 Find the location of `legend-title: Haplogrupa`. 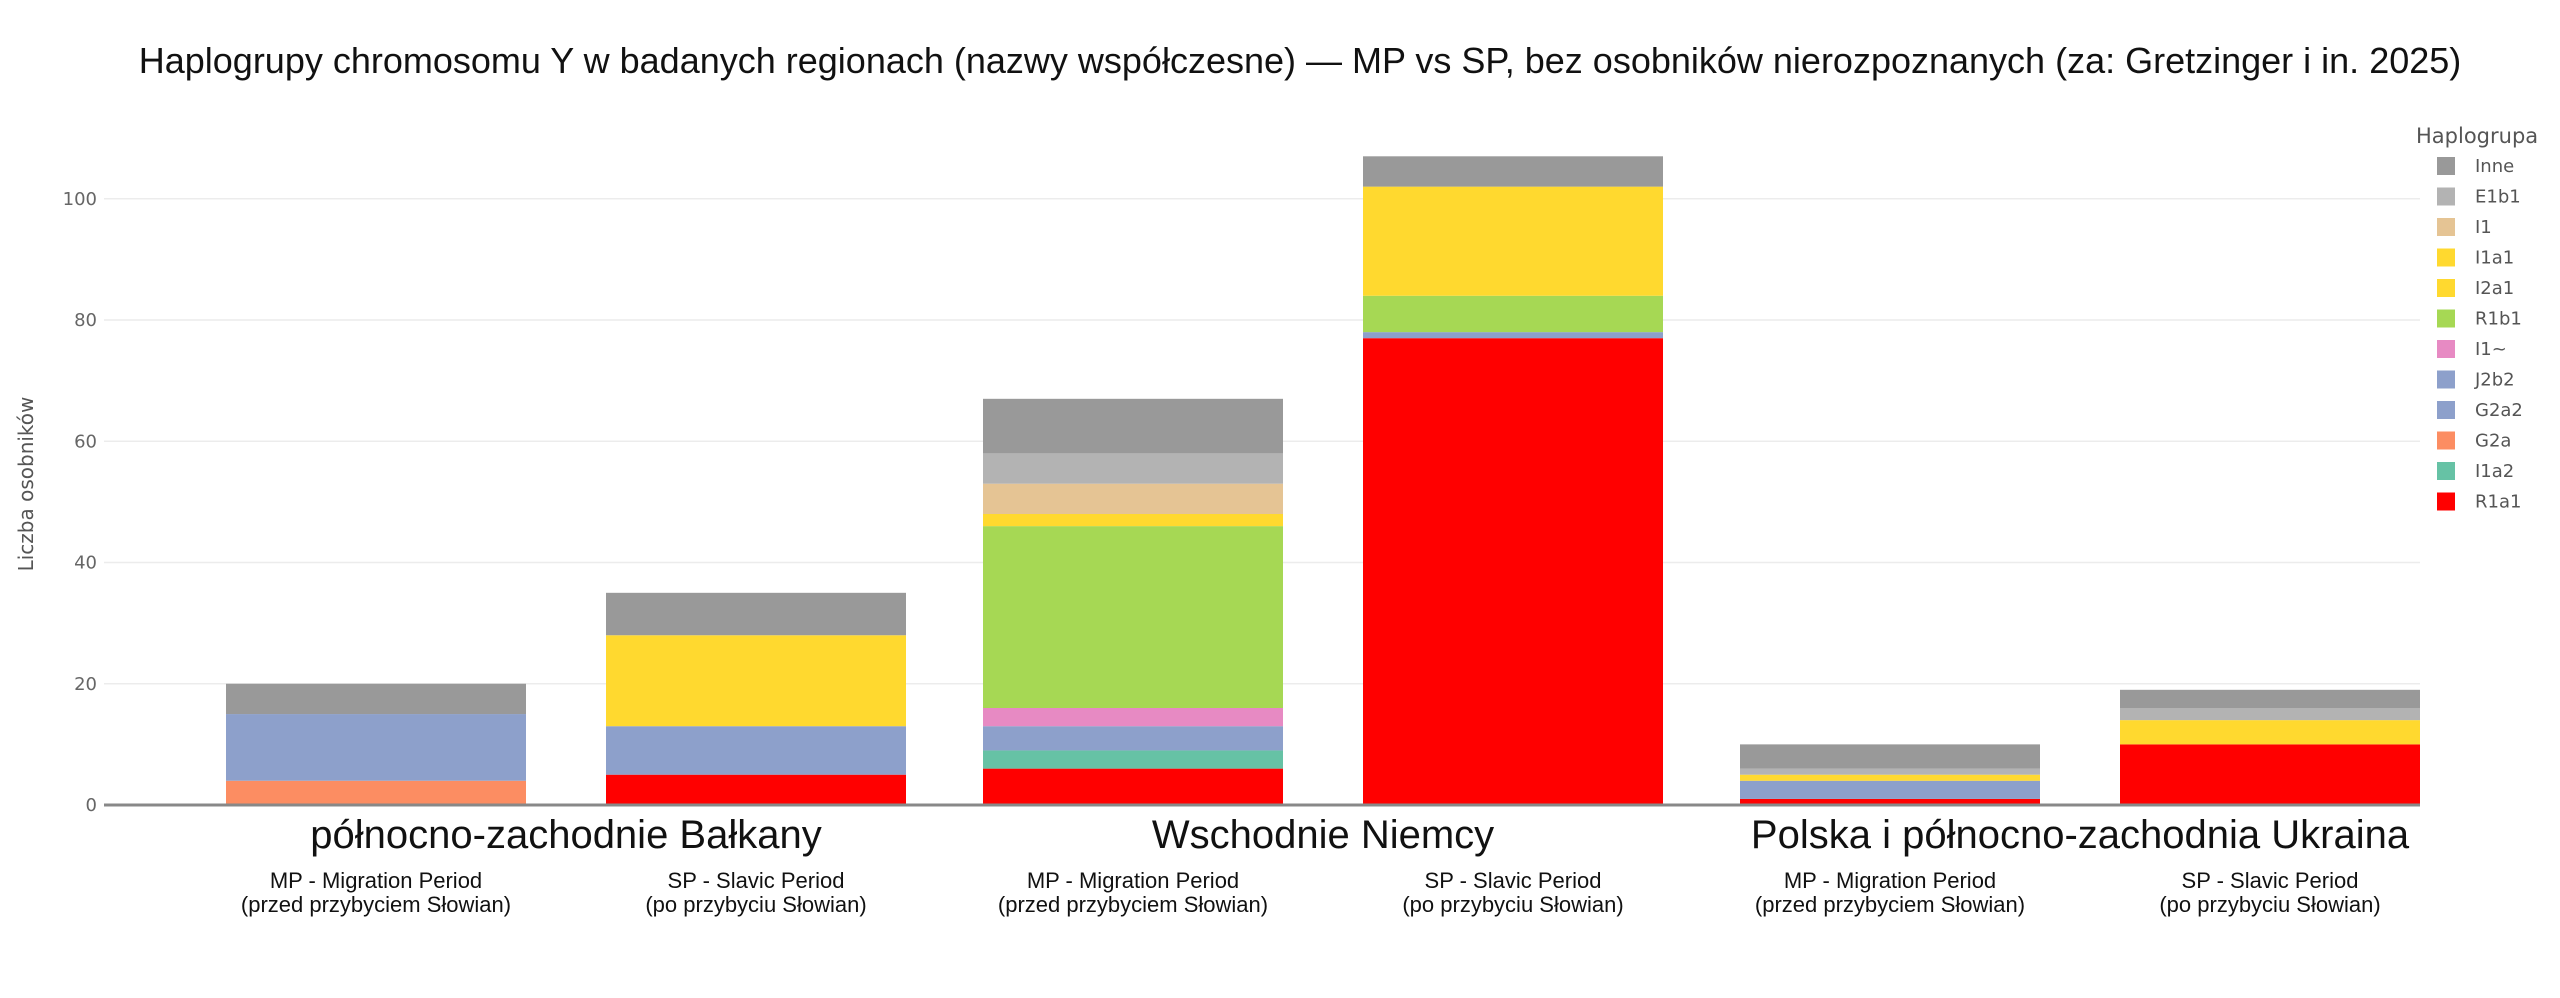

legend-title: Haplogrupa is located at coordinates (2477, 136).